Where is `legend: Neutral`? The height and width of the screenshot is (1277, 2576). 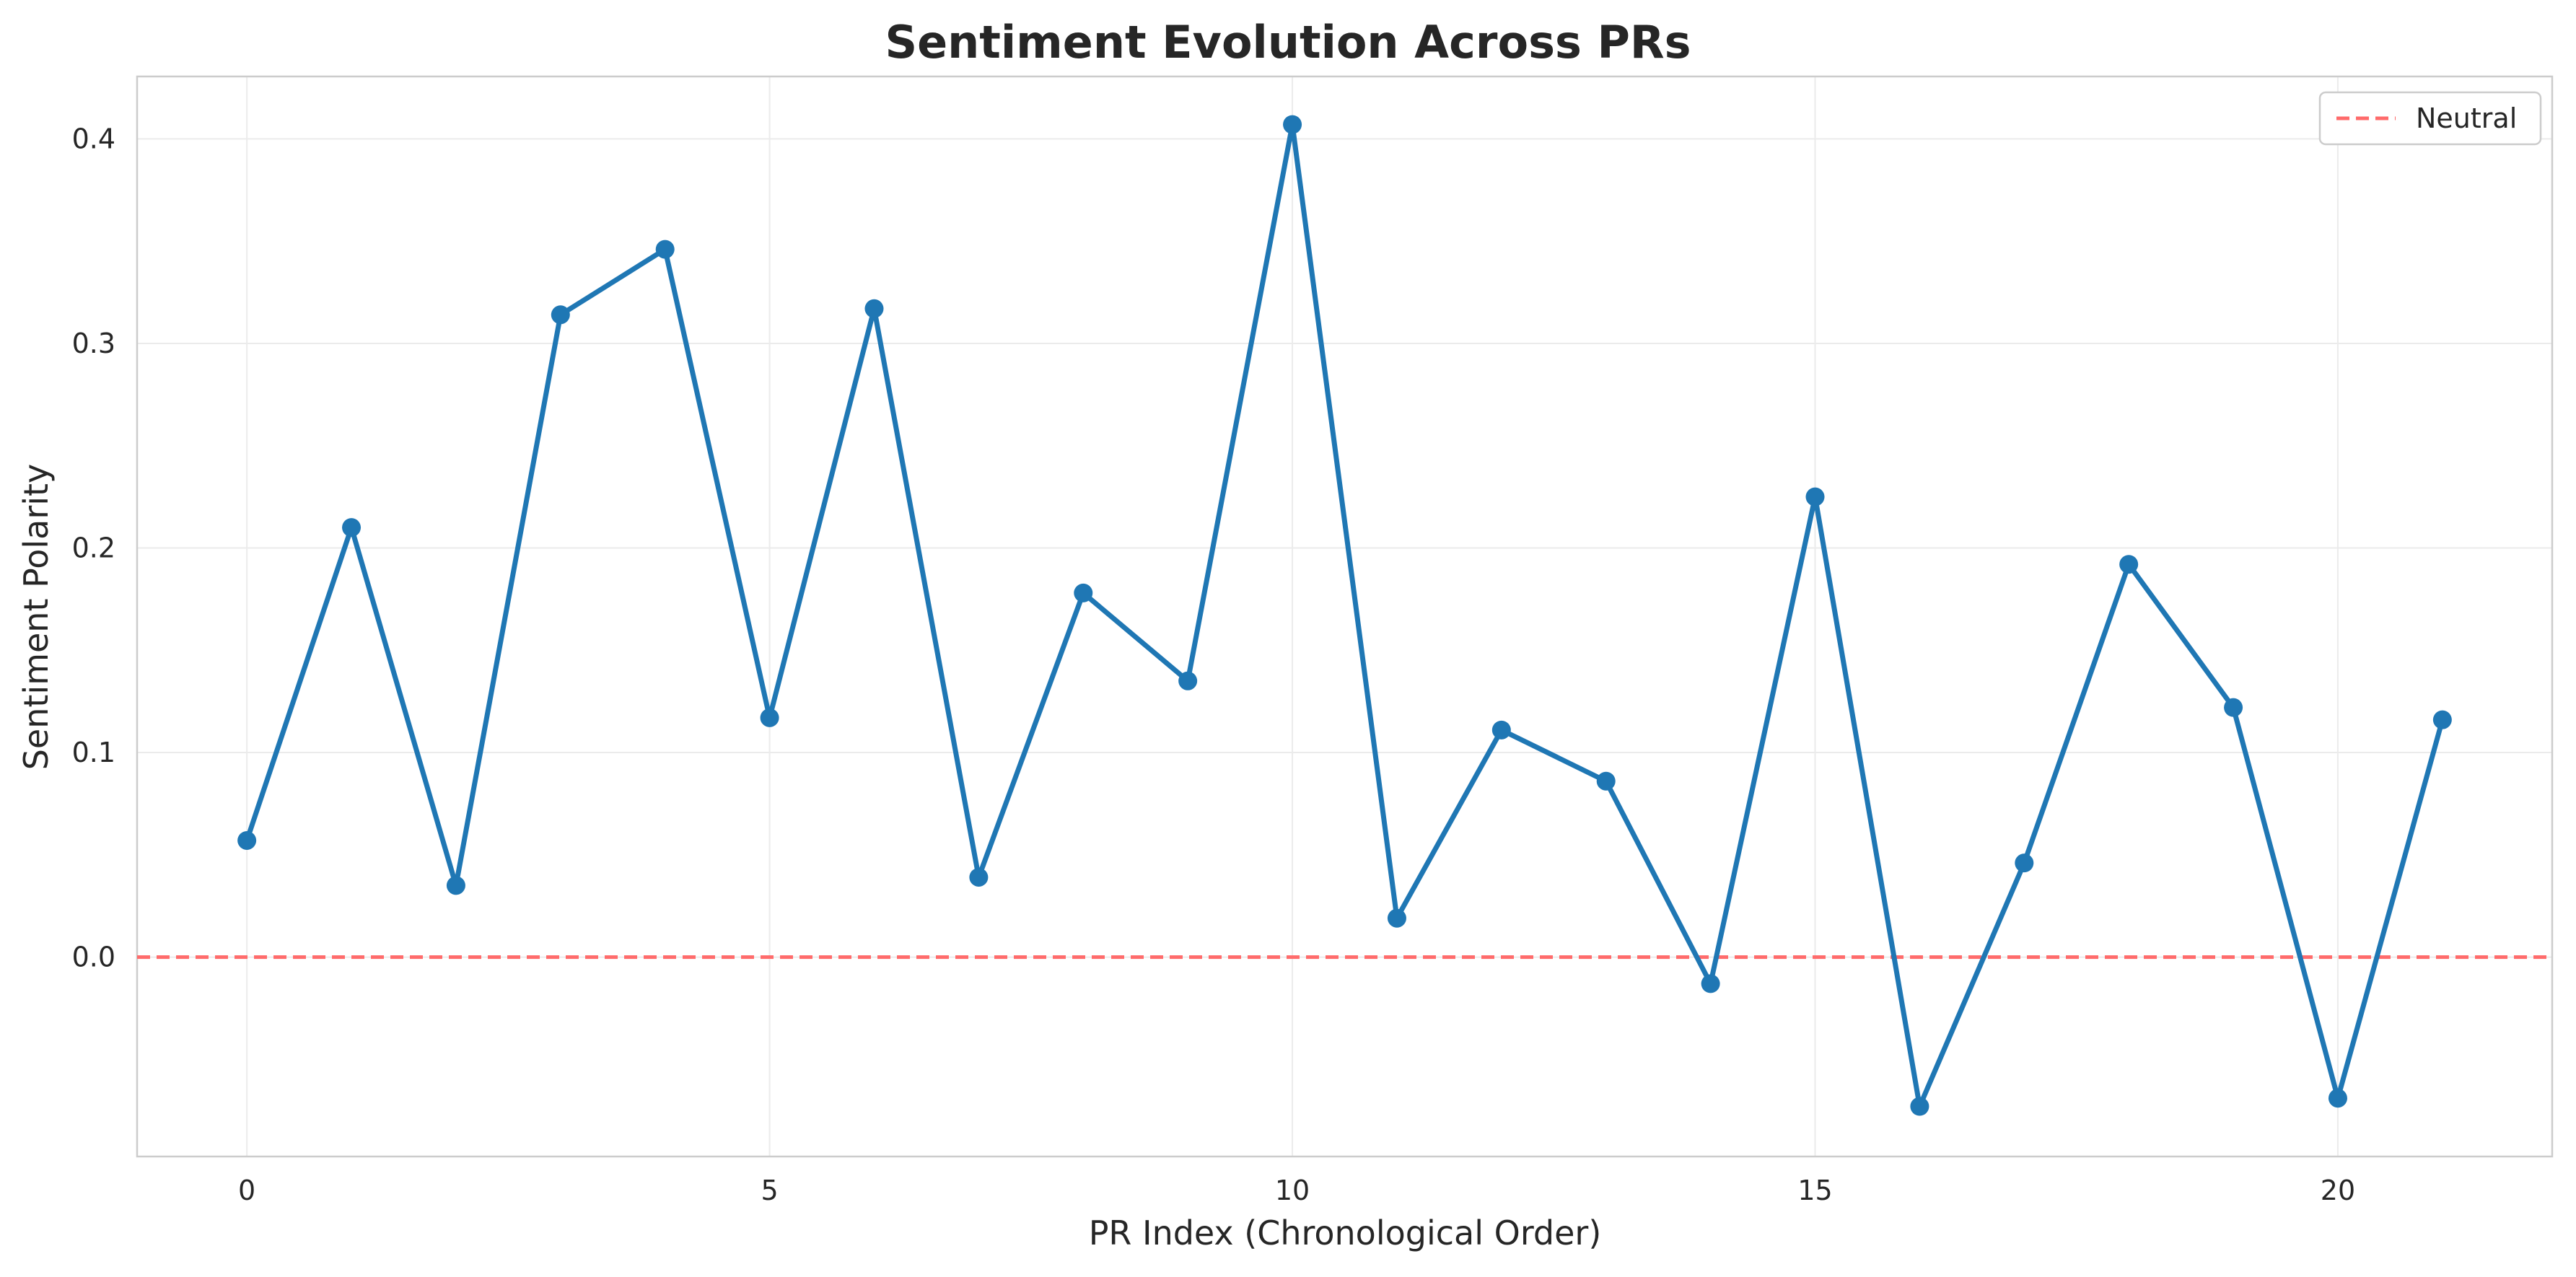
legend: Neutral is located at coordinates (2430, 119).